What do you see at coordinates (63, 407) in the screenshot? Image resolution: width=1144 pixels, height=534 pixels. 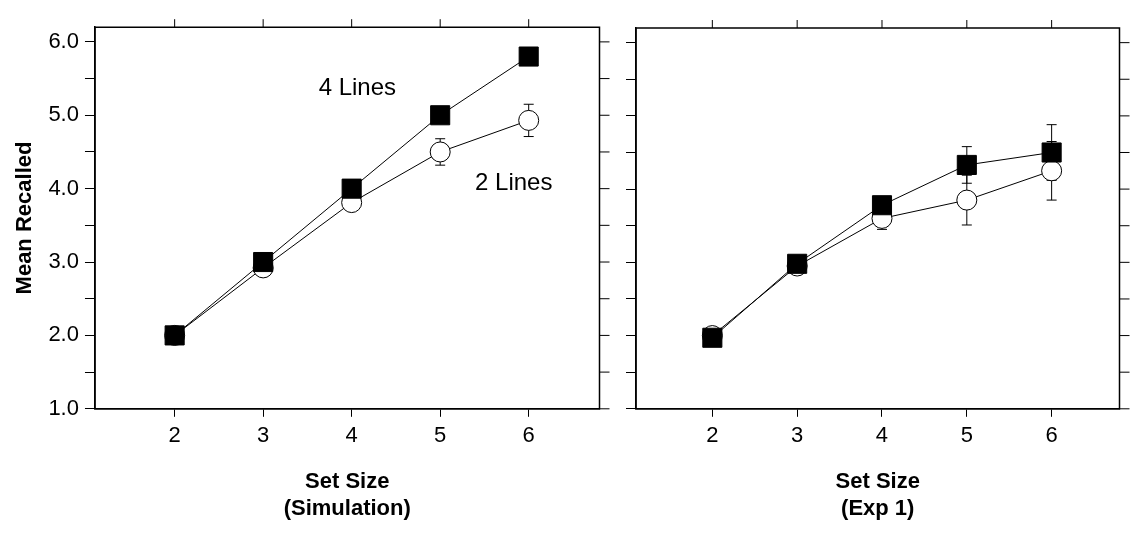 I see `y-tick-label: 1.0` at bounding box center [63, 407].